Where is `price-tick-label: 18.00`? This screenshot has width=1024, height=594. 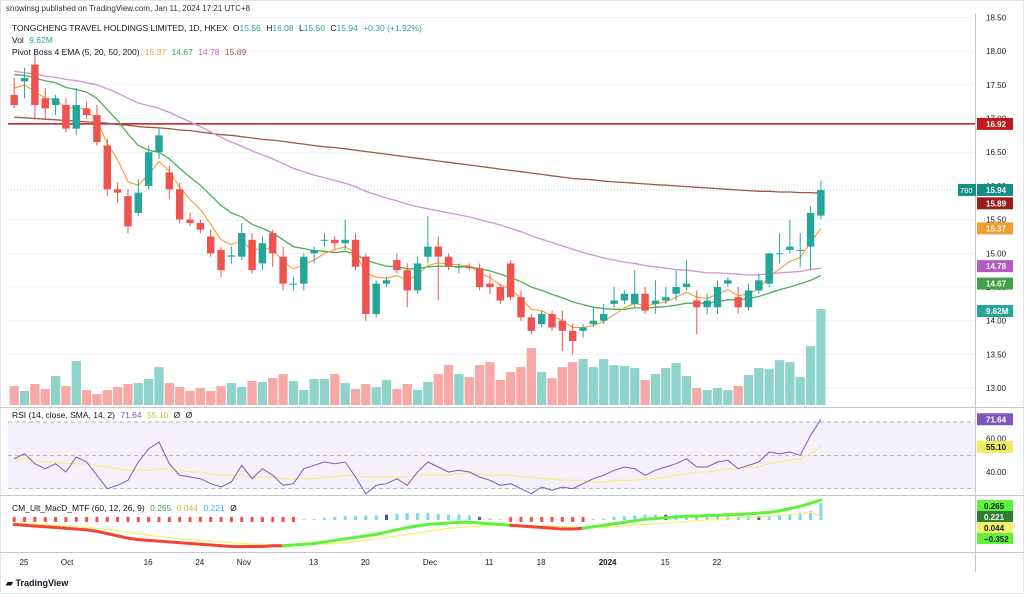
price-tick-label: 18.00 is located at coordinates (996, 51).